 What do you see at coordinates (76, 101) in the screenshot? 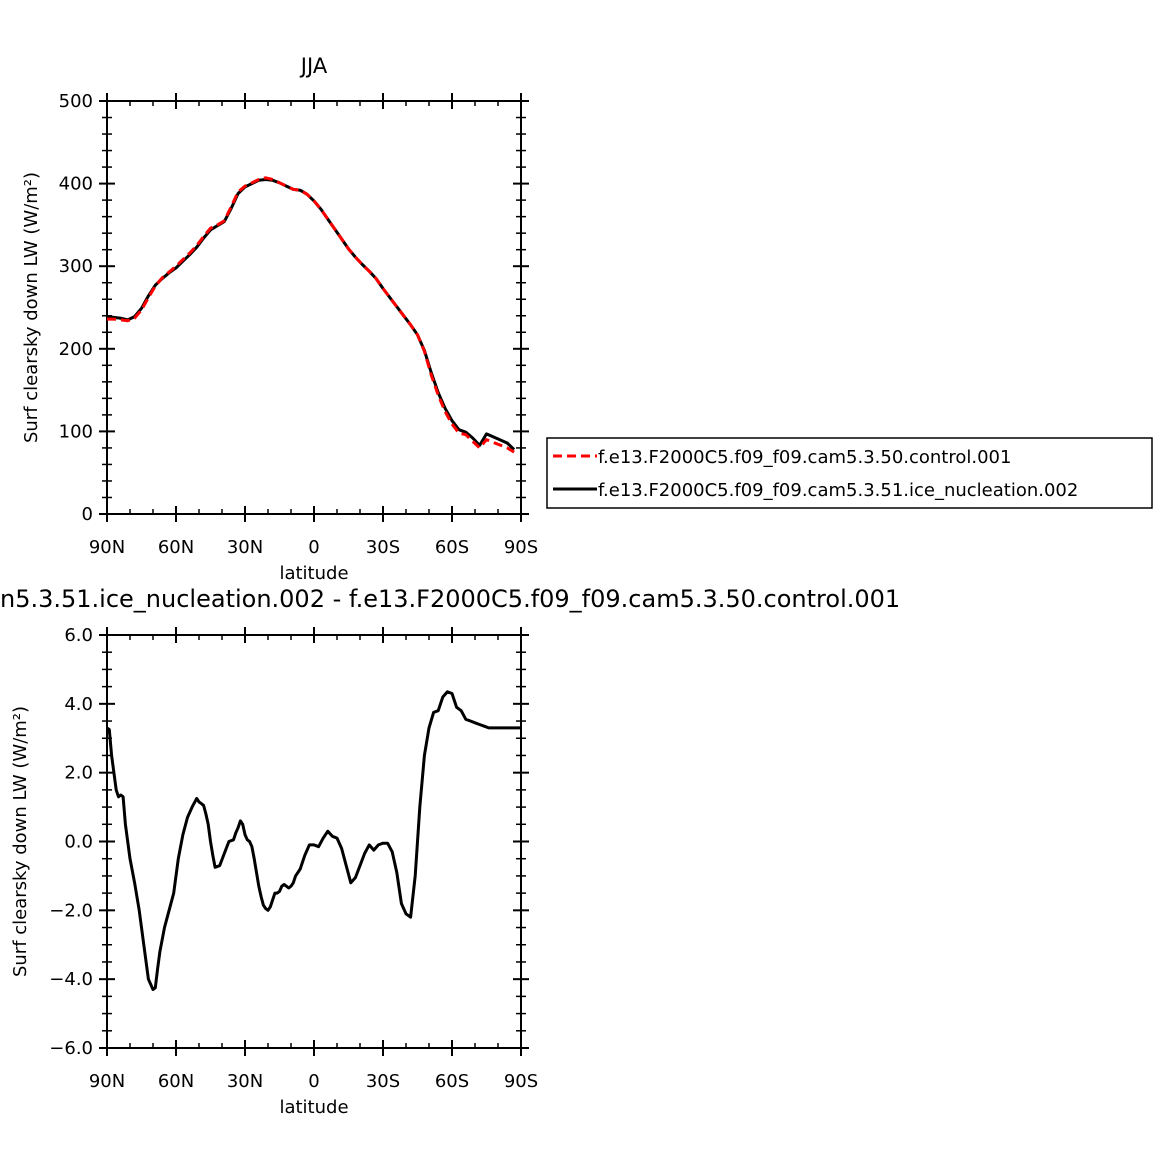
I see `y-tick-label: 500` at bounding box center [76, 101].